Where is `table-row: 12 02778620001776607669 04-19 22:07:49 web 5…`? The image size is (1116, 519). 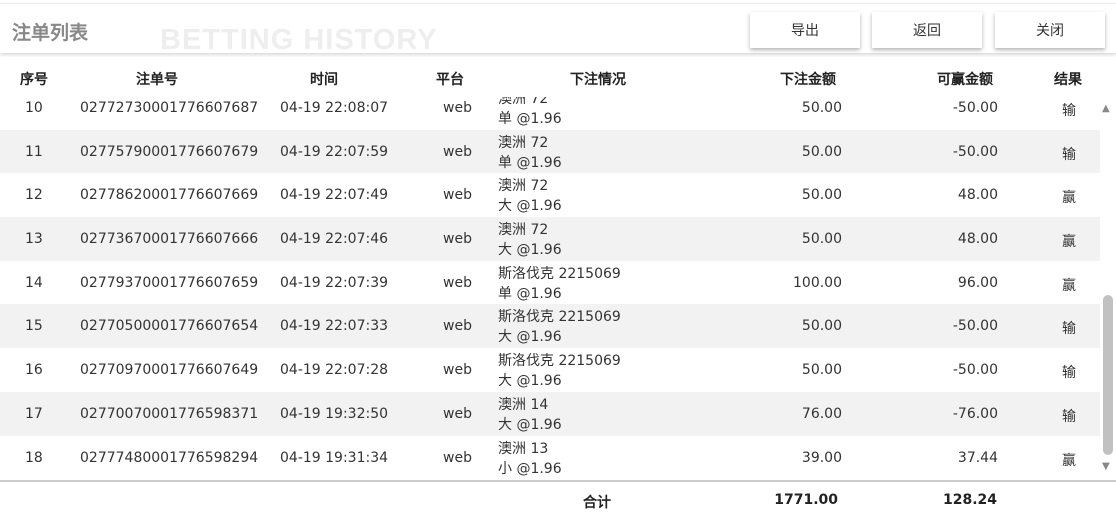
table-row: 12 02778620001776607669 04-19 22:07:49 web 5… is located at coordinates (550, 195).